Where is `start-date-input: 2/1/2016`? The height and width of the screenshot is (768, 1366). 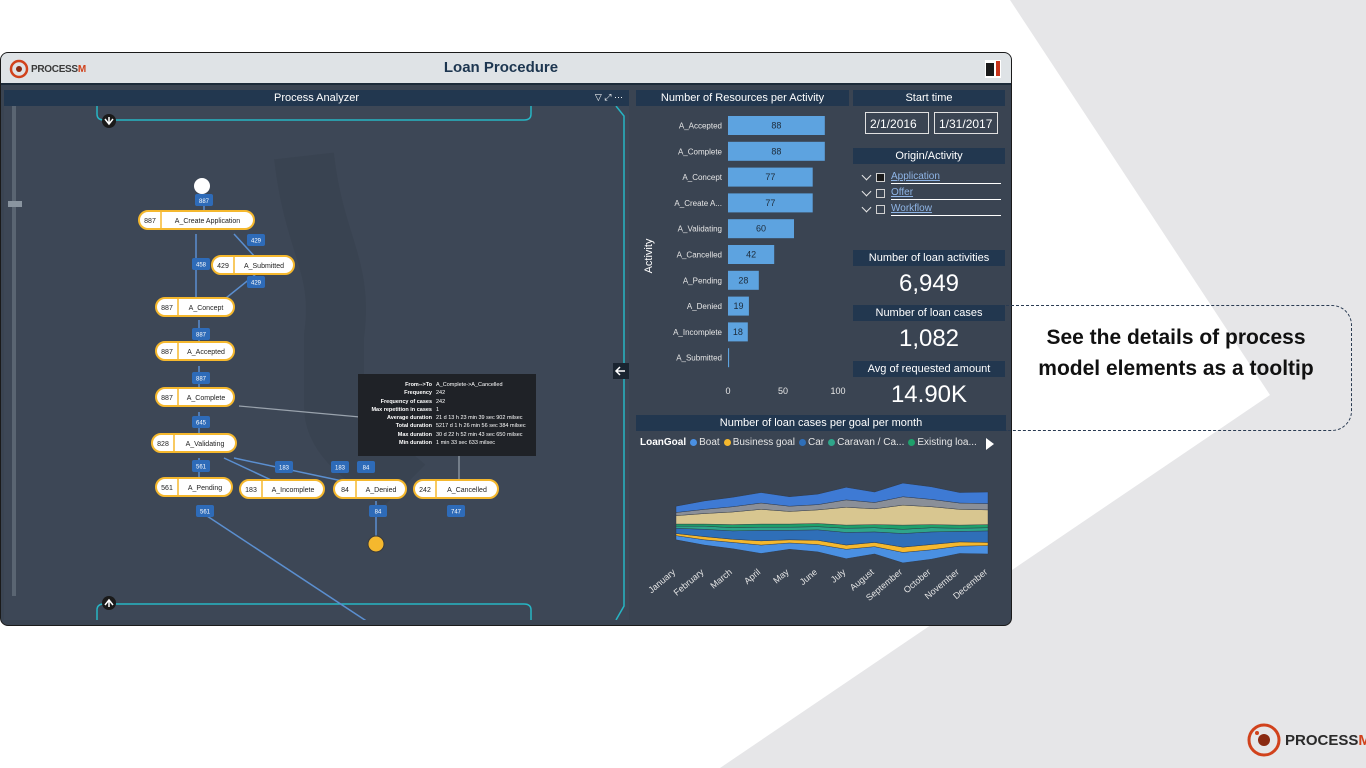
start-date-input: 2/1/2016 is located at coordinates (897, 123).